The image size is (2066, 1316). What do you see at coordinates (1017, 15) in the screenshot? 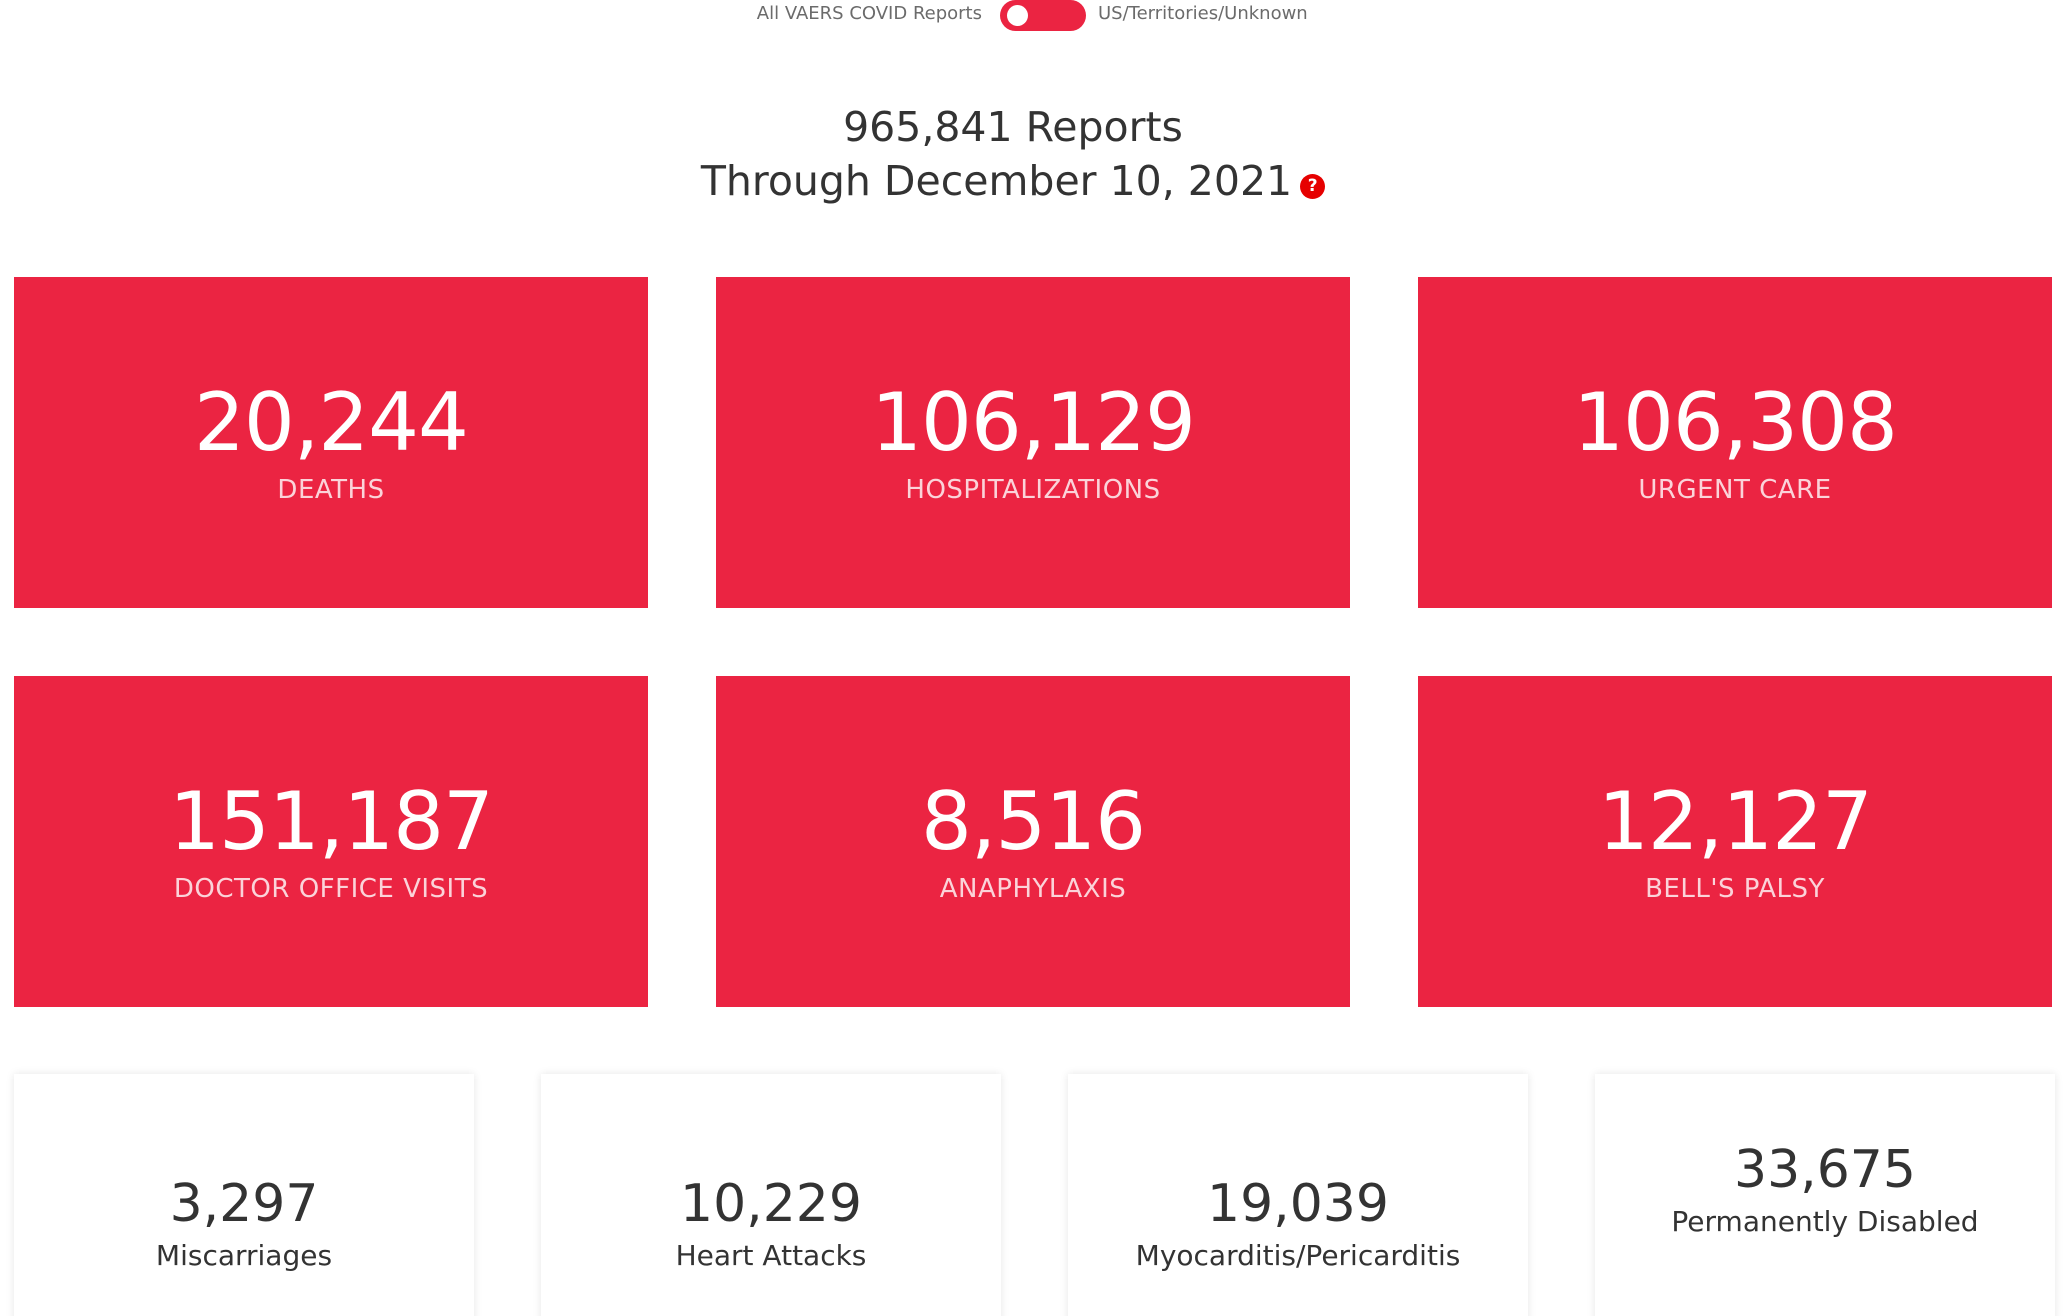
I see `toggle-knob` at bounding box center [1017, 15].